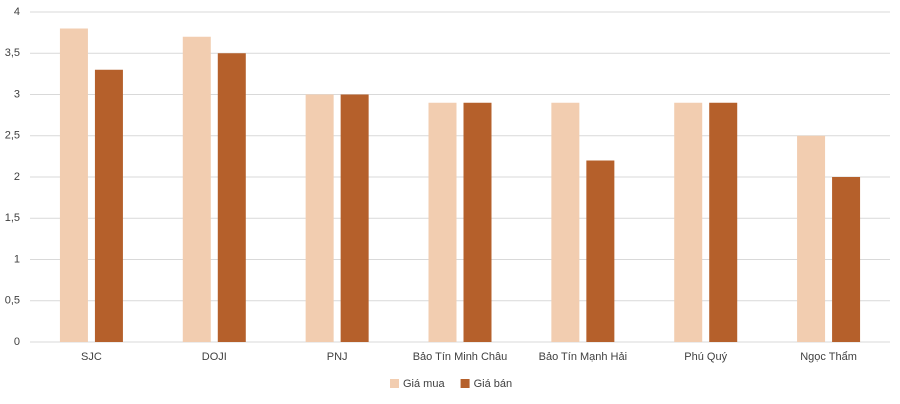  Describe the element at coordinates (17, 94) in the screenshot. I see `y-tick-label: 3` at that location.